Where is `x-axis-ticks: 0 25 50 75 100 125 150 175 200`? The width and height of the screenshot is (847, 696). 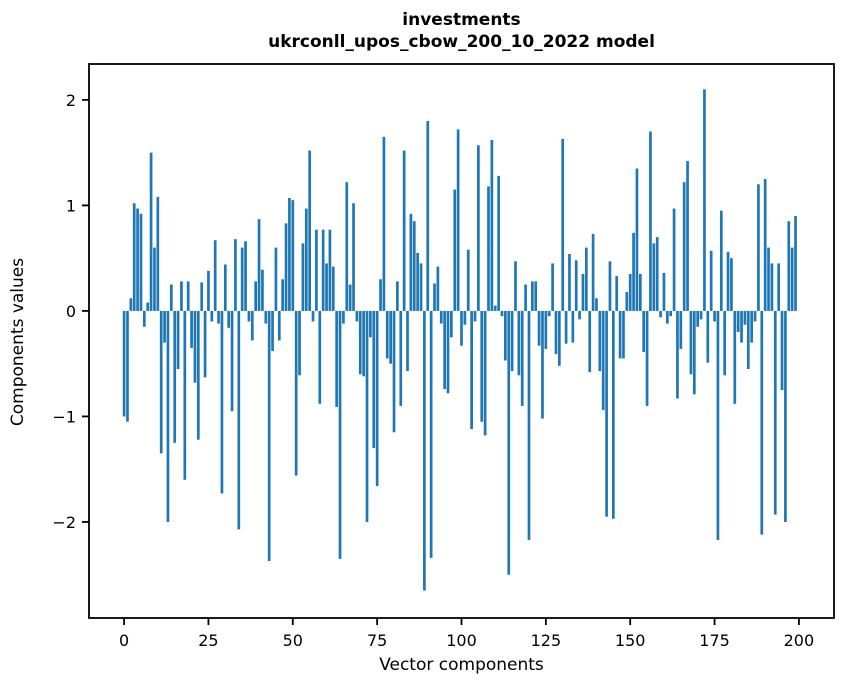
x-axis-ticks: 0 25 50 75 100 125 150 175 200 is located at coordinates (466, 634).